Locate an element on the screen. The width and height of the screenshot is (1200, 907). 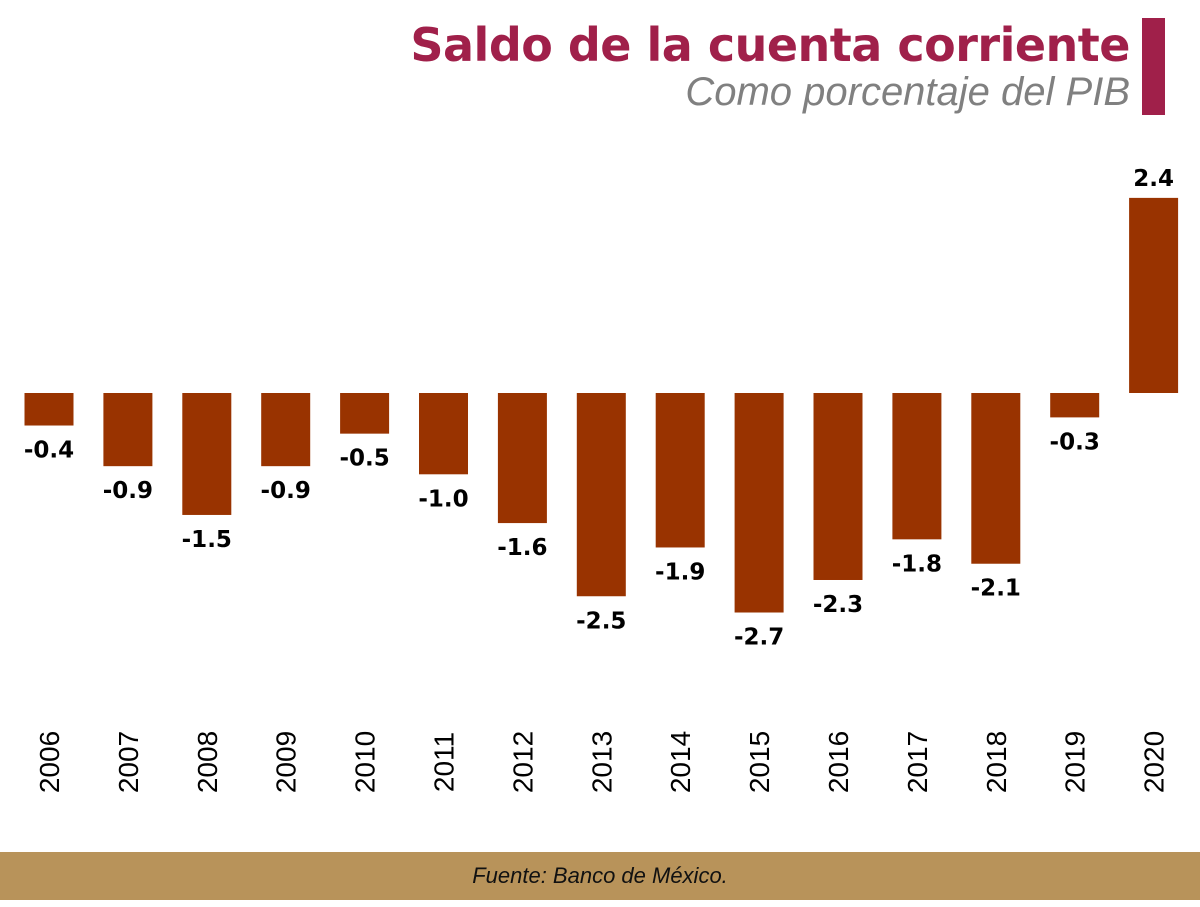
footer-band: Fuente: Banco de México. is located at coordinates (600, 876).